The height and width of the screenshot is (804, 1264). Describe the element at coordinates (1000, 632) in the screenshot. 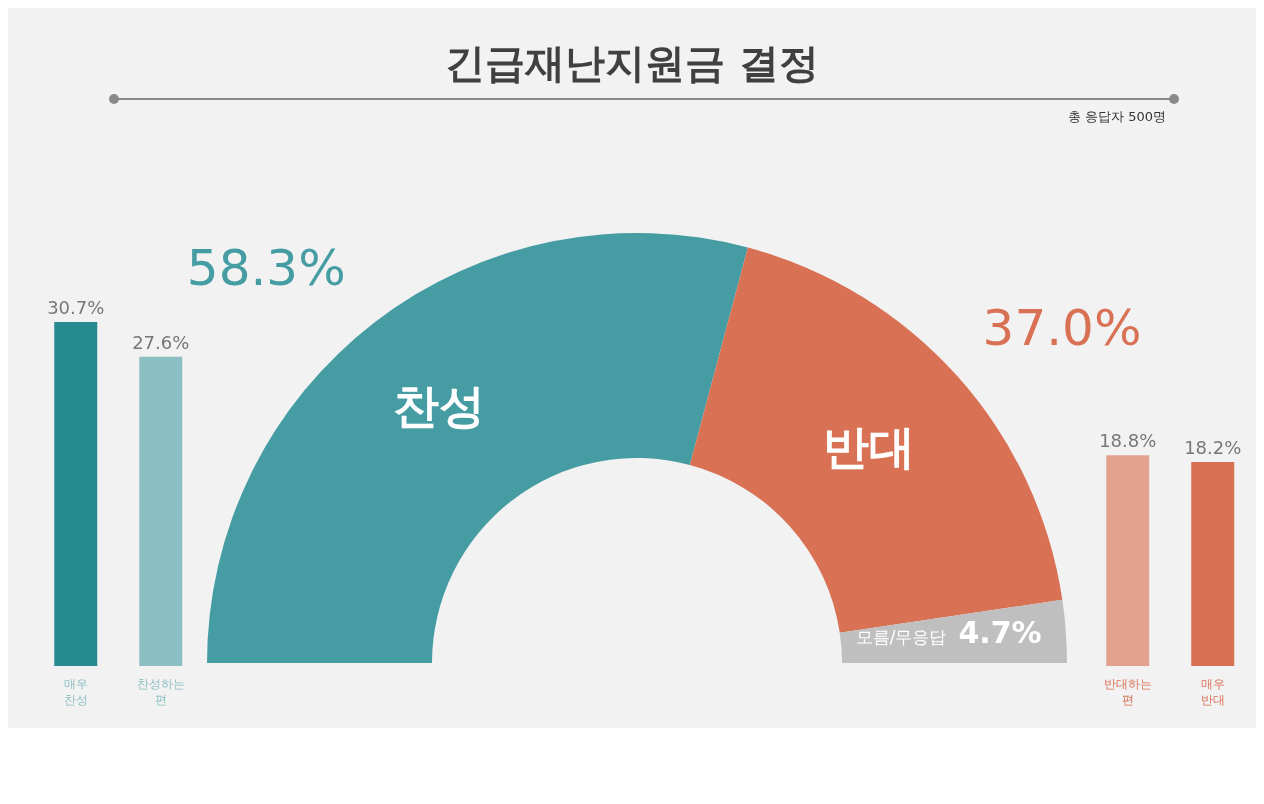

I see `data-label: 4.7%` at that location.